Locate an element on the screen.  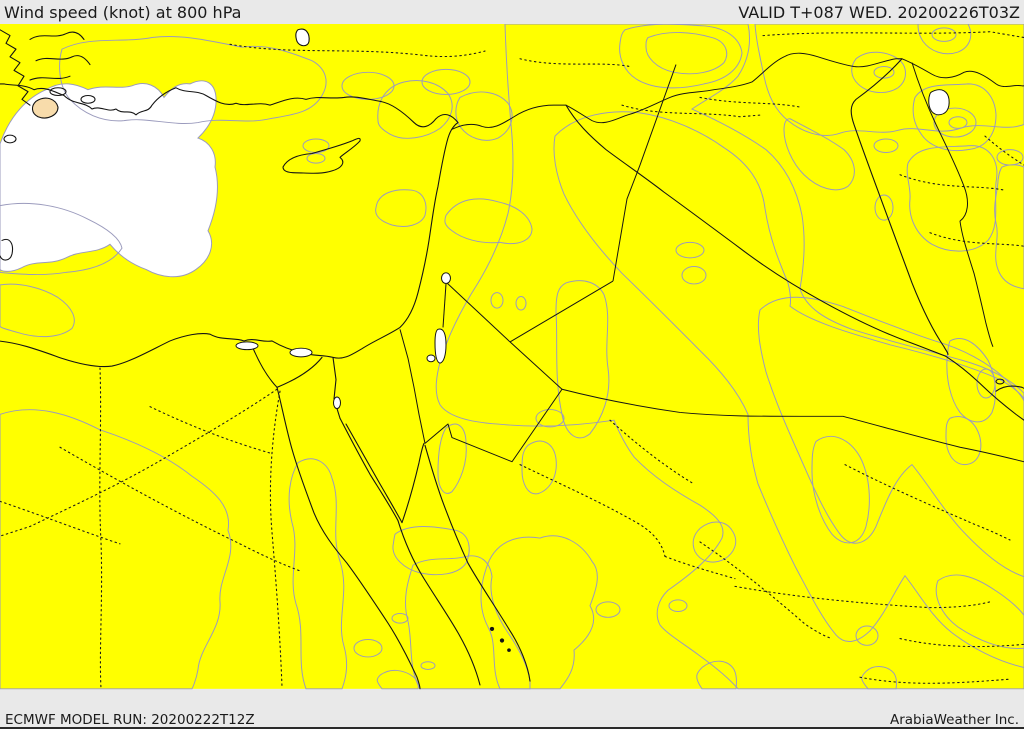
orange-spot-c is located at coordinates (867, 635).